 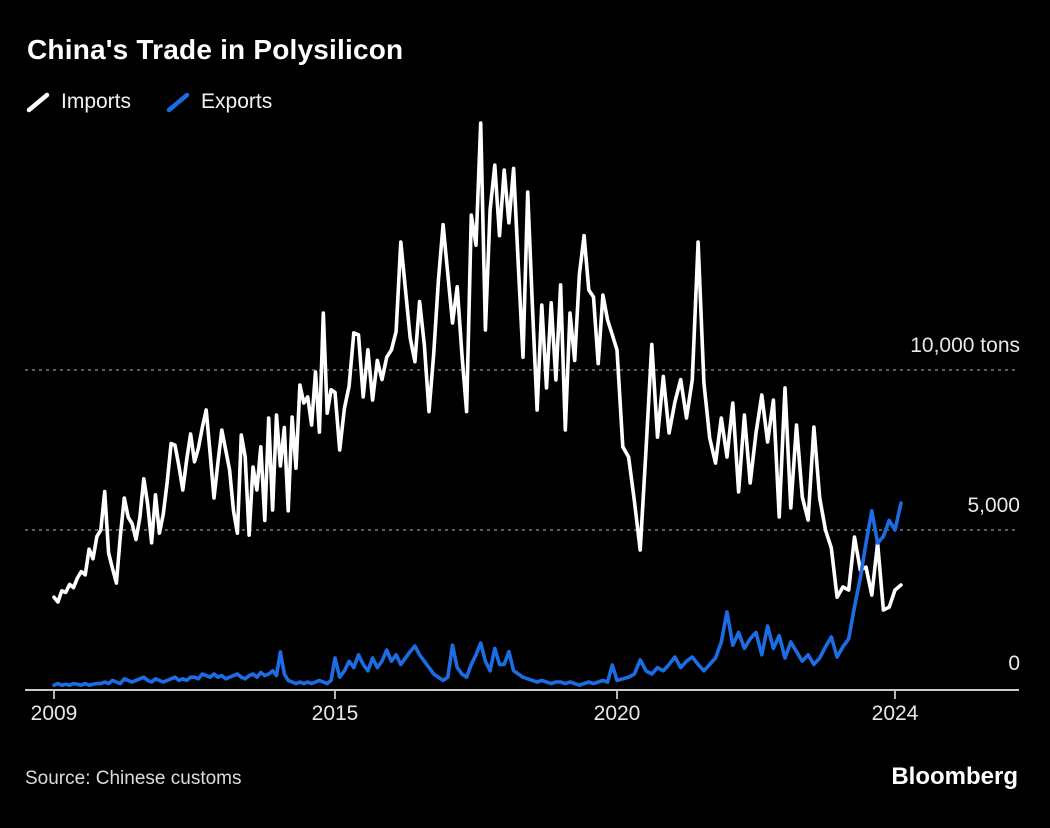 What do you see at coordinates (335, 713) in the screenshot?
I see `x-axis-label-2015: 2015` at bounding box center [335, 713].